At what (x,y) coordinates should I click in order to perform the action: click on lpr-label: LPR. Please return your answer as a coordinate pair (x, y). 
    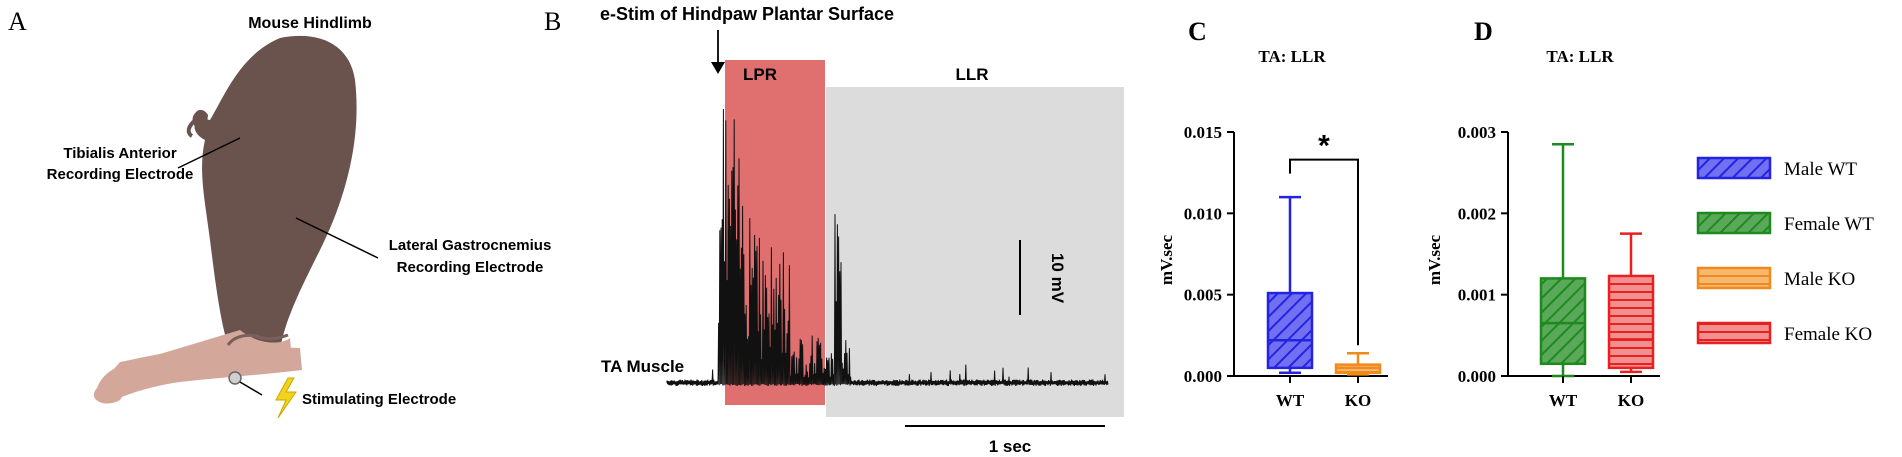
    Looking at the image, I should click on (760, 74).